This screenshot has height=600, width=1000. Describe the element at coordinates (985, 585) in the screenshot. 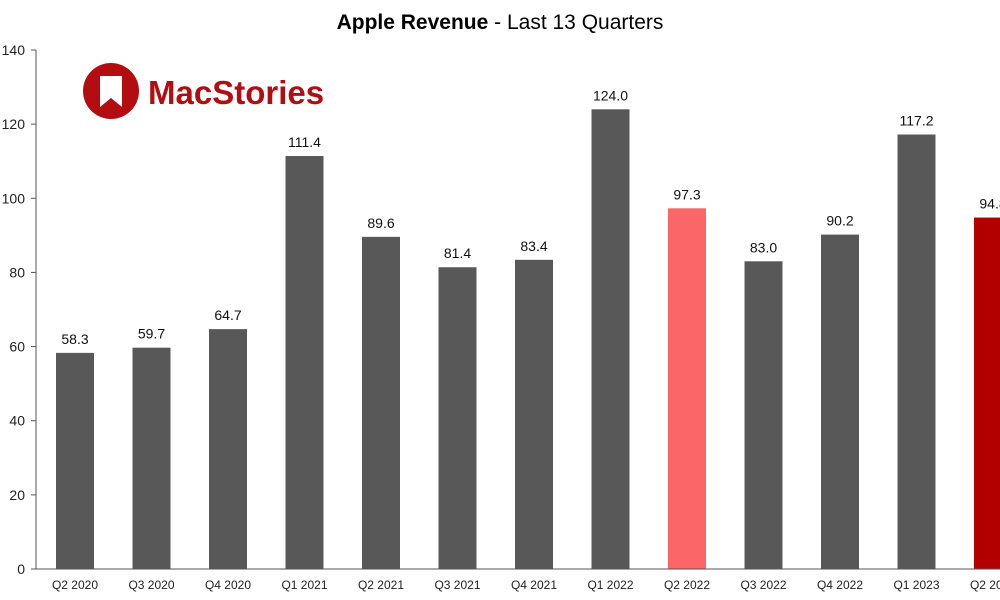

I see `x-tick-label: Q2 2023` at that location.